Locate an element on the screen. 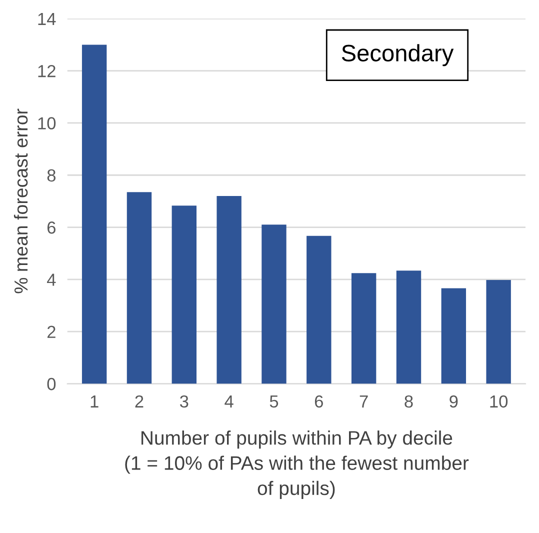 The image size is (539, 533). y-tick-label: 0 is located at coordinates (51, 384).